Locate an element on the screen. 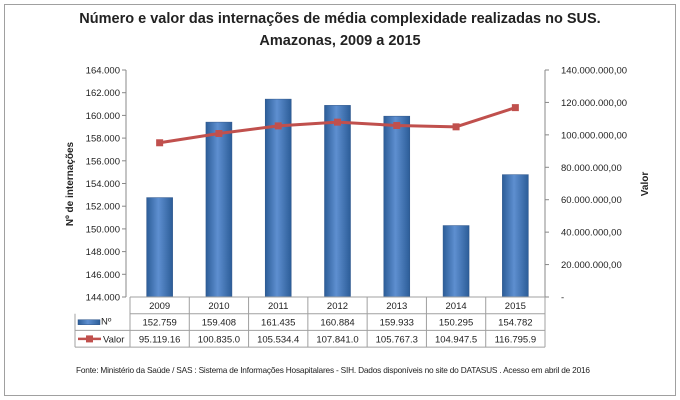 This screenshot has height=400, width=680. bar-2012 is located at coordinates (337, 201).